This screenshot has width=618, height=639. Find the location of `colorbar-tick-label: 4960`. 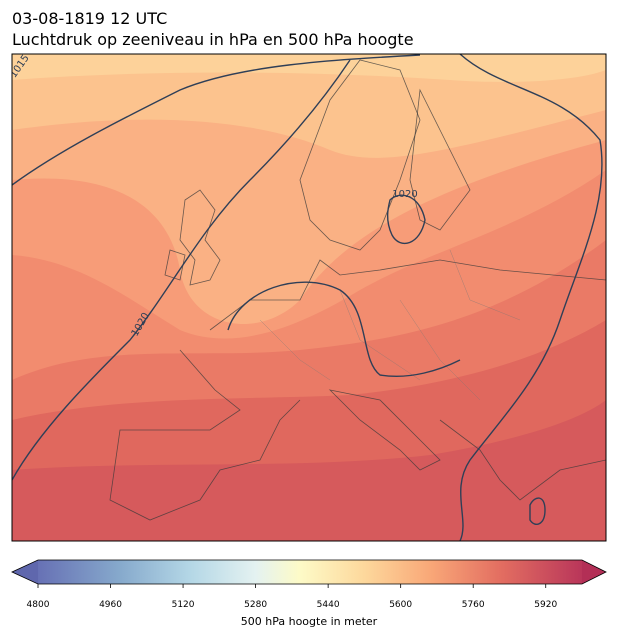

colorbar-tick-label: 4960 is located at coordinates (110, 605).